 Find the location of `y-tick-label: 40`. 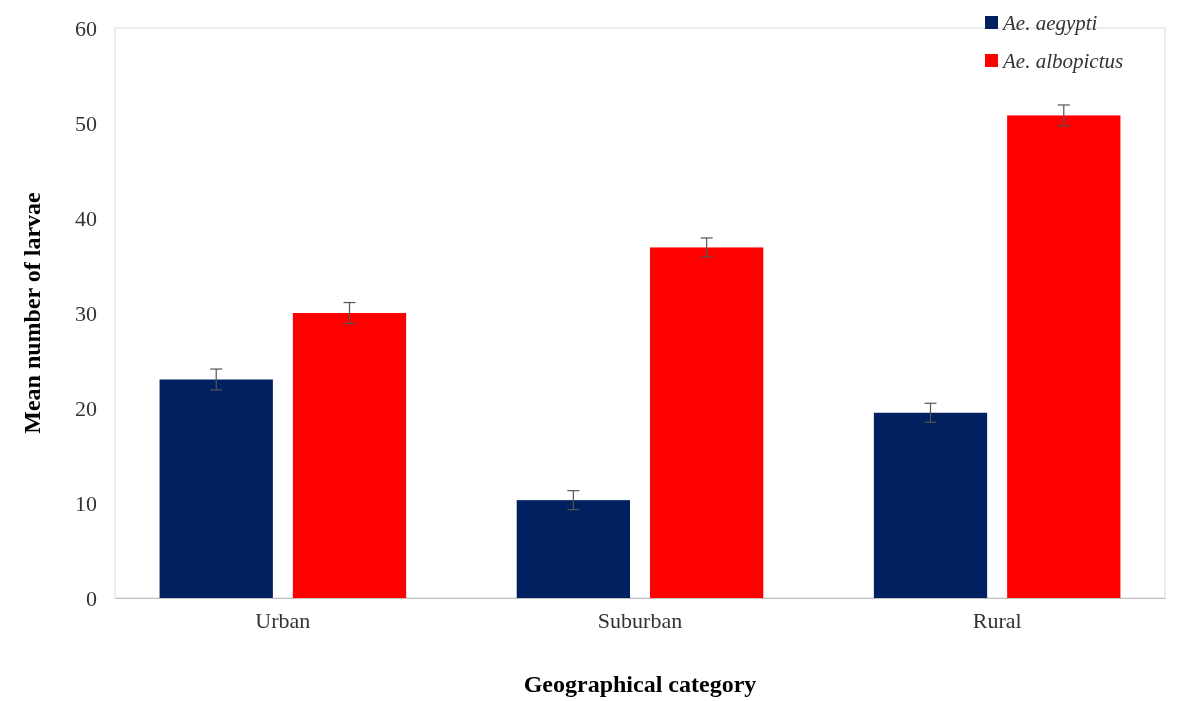

y-tick-label: 40 is located at coordinates (86, 218).